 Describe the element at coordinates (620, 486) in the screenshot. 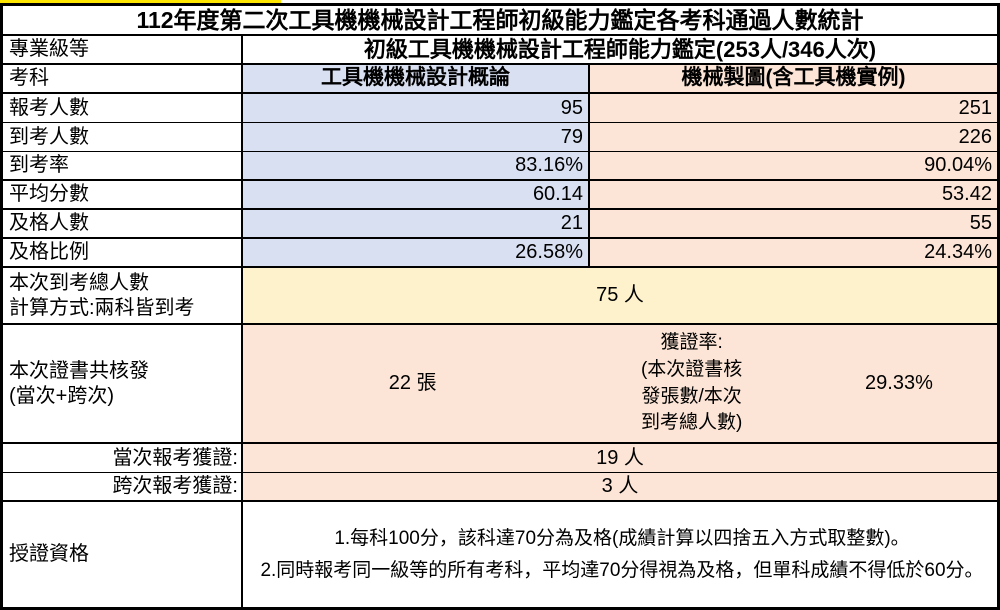

I see `cross-session-value: 3 人` at that location.